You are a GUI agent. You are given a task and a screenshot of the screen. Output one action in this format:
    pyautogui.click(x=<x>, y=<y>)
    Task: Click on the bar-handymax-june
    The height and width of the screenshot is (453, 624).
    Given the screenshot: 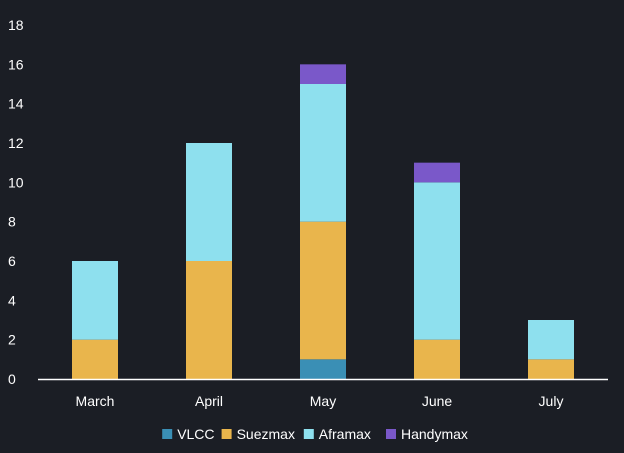 What is the action you would take?
    pyautogui.click(x=437, y=172)
    